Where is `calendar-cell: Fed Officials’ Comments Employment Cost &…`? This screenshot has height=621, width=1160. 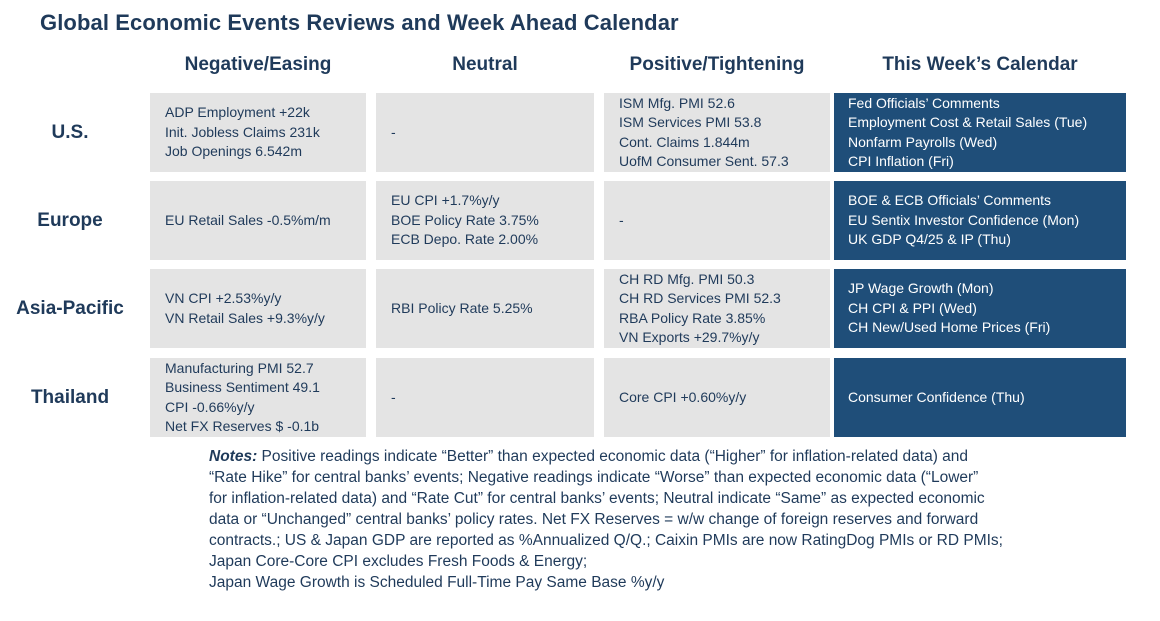
calendar-cell: Fed Officials’ Comments Employment Cost &… is located at coordinates (980, 132).